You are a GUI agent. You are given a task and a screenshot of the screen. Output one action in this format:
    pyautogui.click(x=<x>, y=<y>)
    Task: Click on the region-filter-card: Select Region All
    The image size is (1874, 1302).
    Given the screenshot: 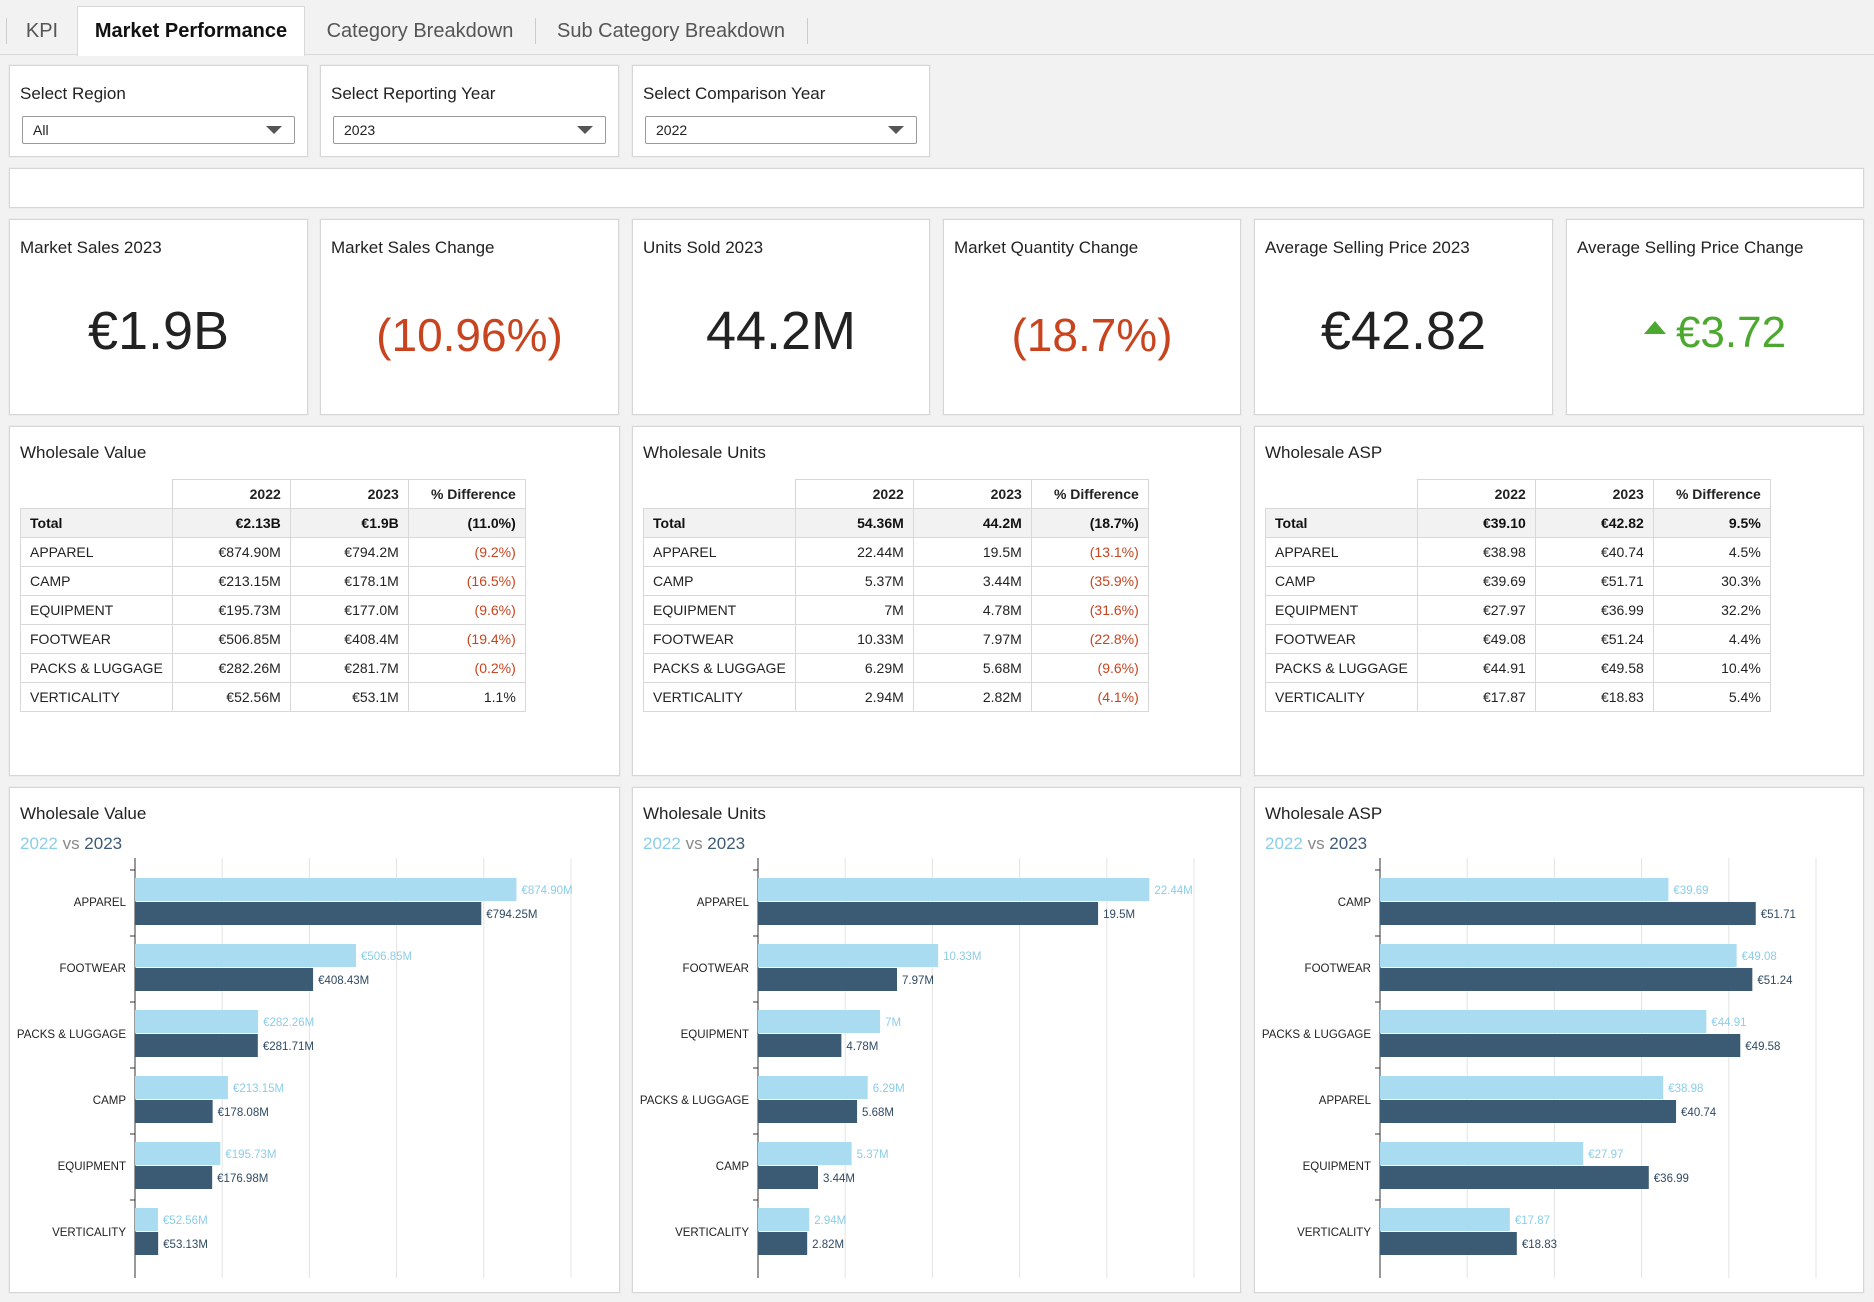 What is the action you would take?
    pyautogui.click(x=158, y=111)
    